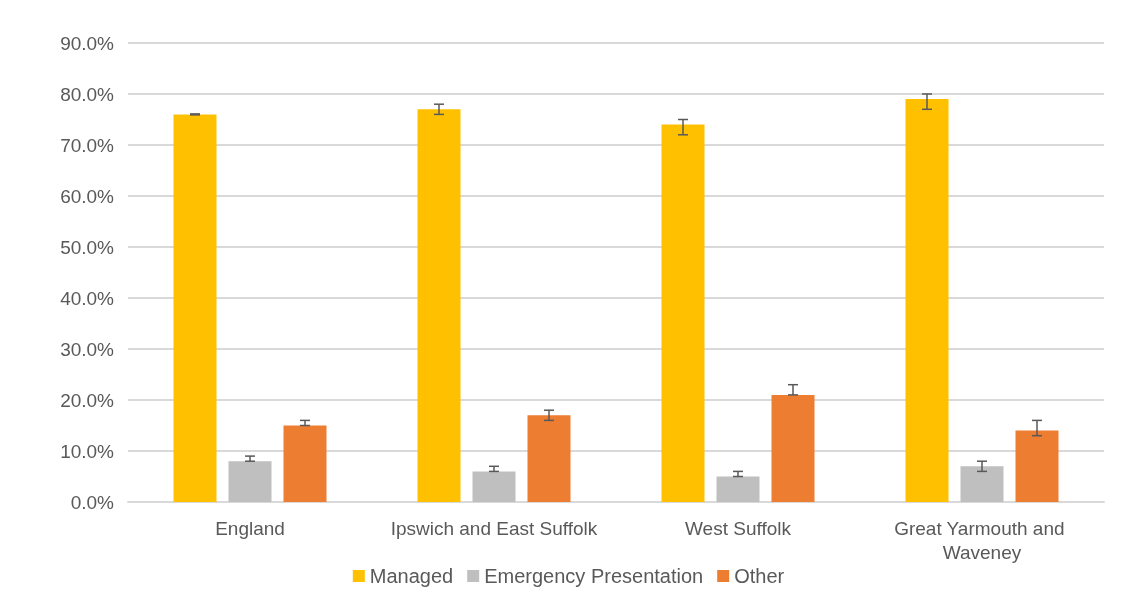 The image size is (1137, 601). What do you see at coordinates (87, 145) in the screenshot?
I see `y-tick-label: 70.0%` at bounding box center [87, 145].